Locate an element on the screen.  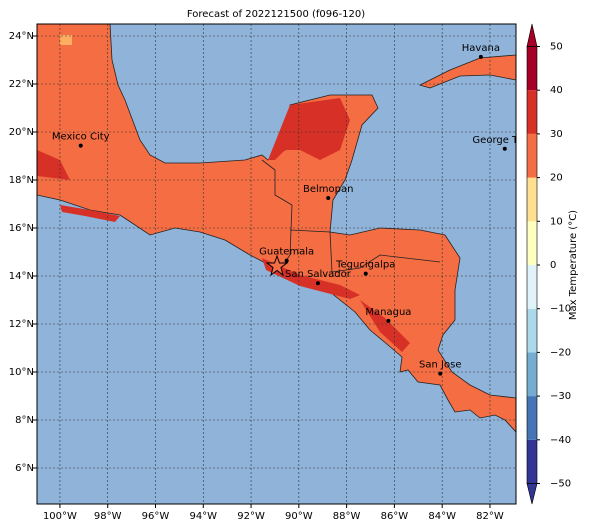
x-tick-label: 94°W is located at coordinates (203, 516).